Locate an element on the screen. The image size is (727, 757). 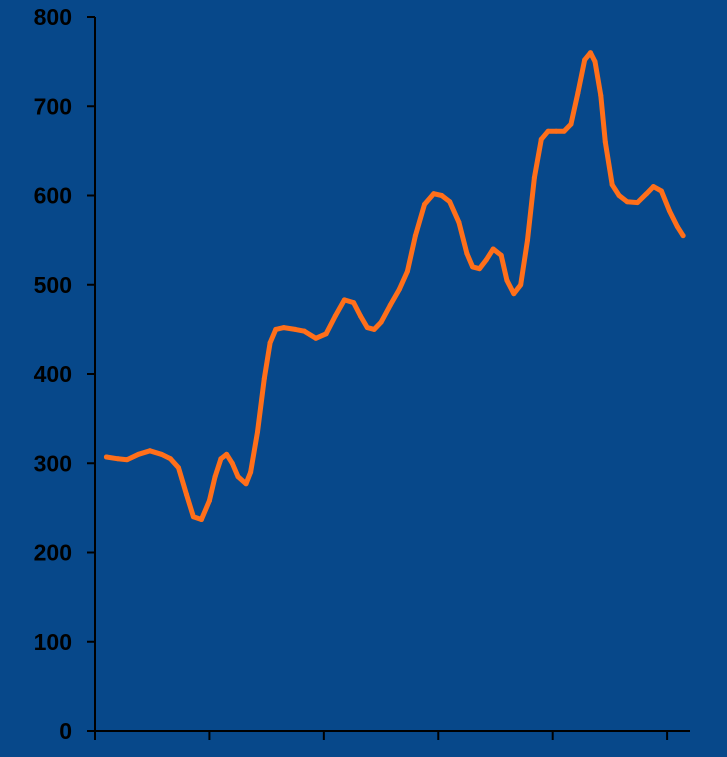
y-tick-label: 500 is located at coordinates (53, 285).